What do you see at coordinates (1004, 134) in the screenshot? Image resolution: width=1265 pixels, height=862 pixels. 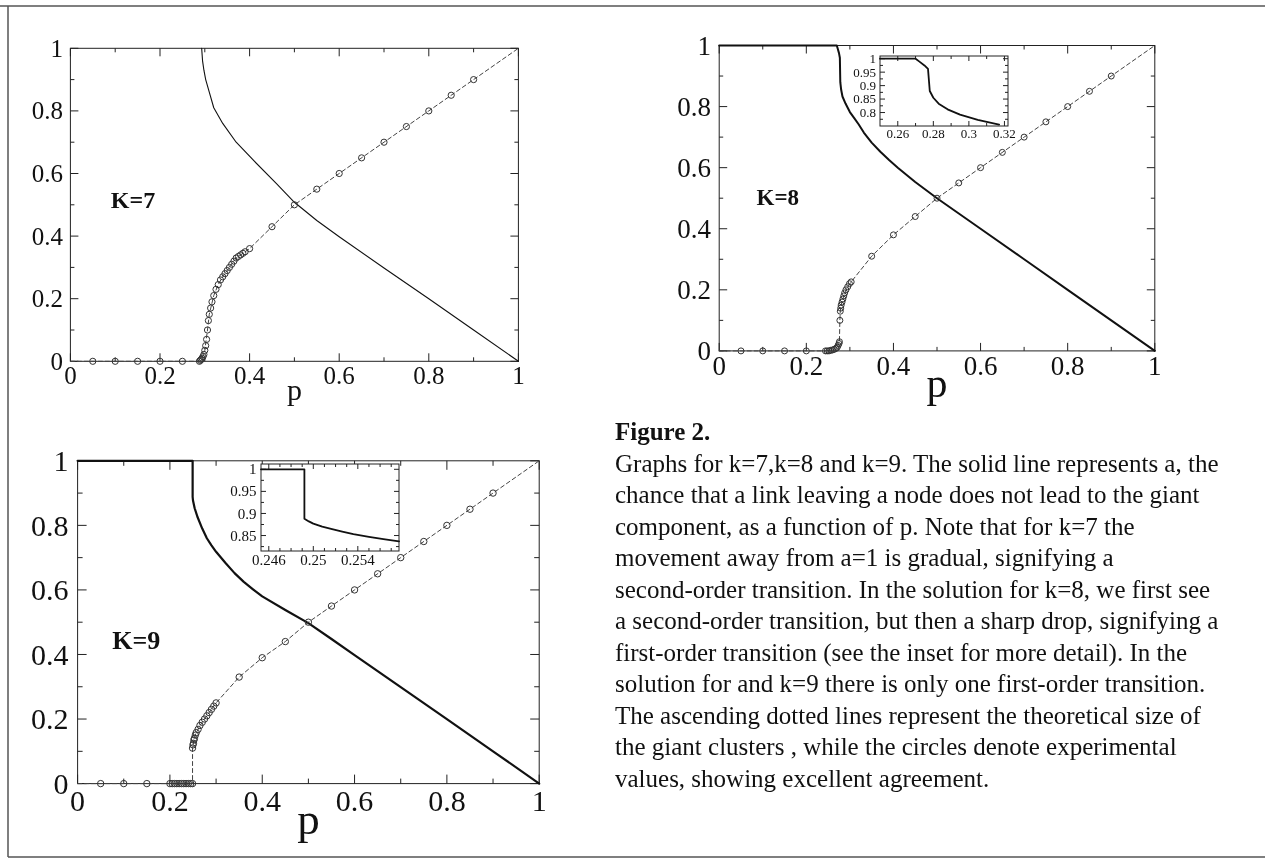 I see `x-tick-label: 0.32` at bounding box center [1004, 134].